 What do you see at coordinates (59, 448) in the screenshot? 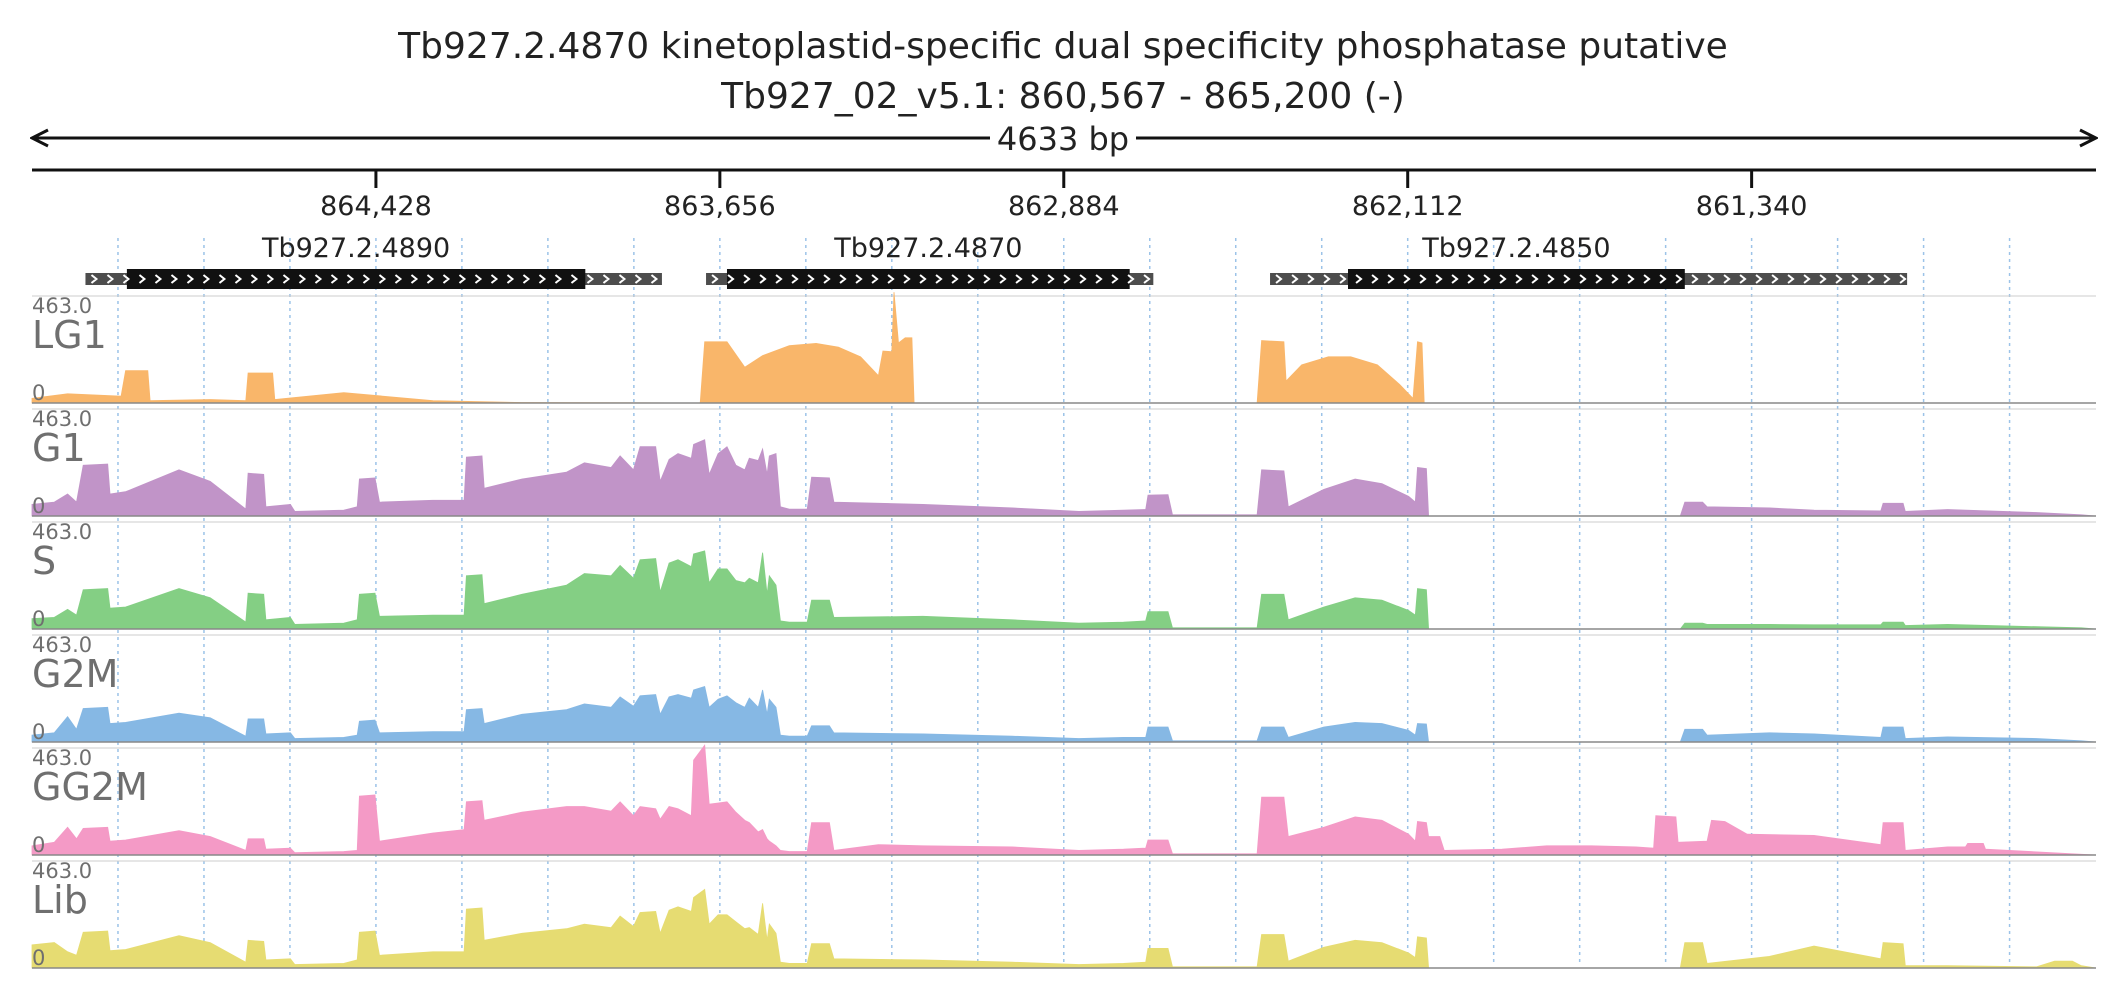
I see `track-name: G1` at bounding box center [59, 448].